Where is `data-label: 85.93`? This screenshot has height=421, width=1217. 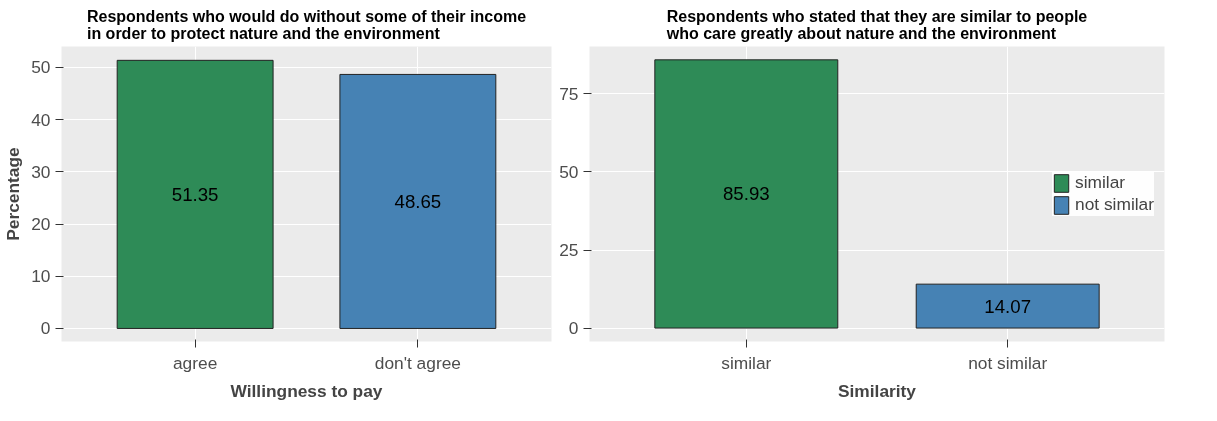 data-label: 85.93 is located at coordinates (746, 194).